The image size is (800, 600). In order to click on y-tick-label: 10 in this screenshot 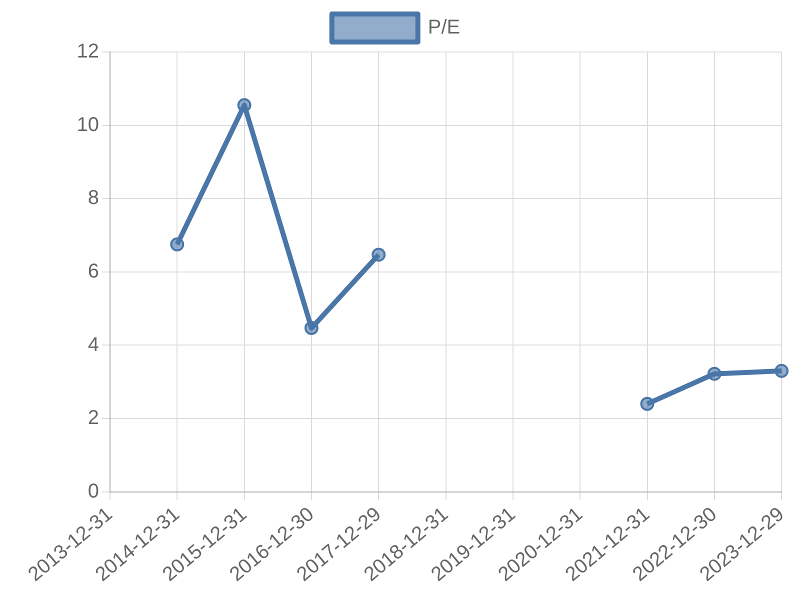, I will do `click(87, 125)`.